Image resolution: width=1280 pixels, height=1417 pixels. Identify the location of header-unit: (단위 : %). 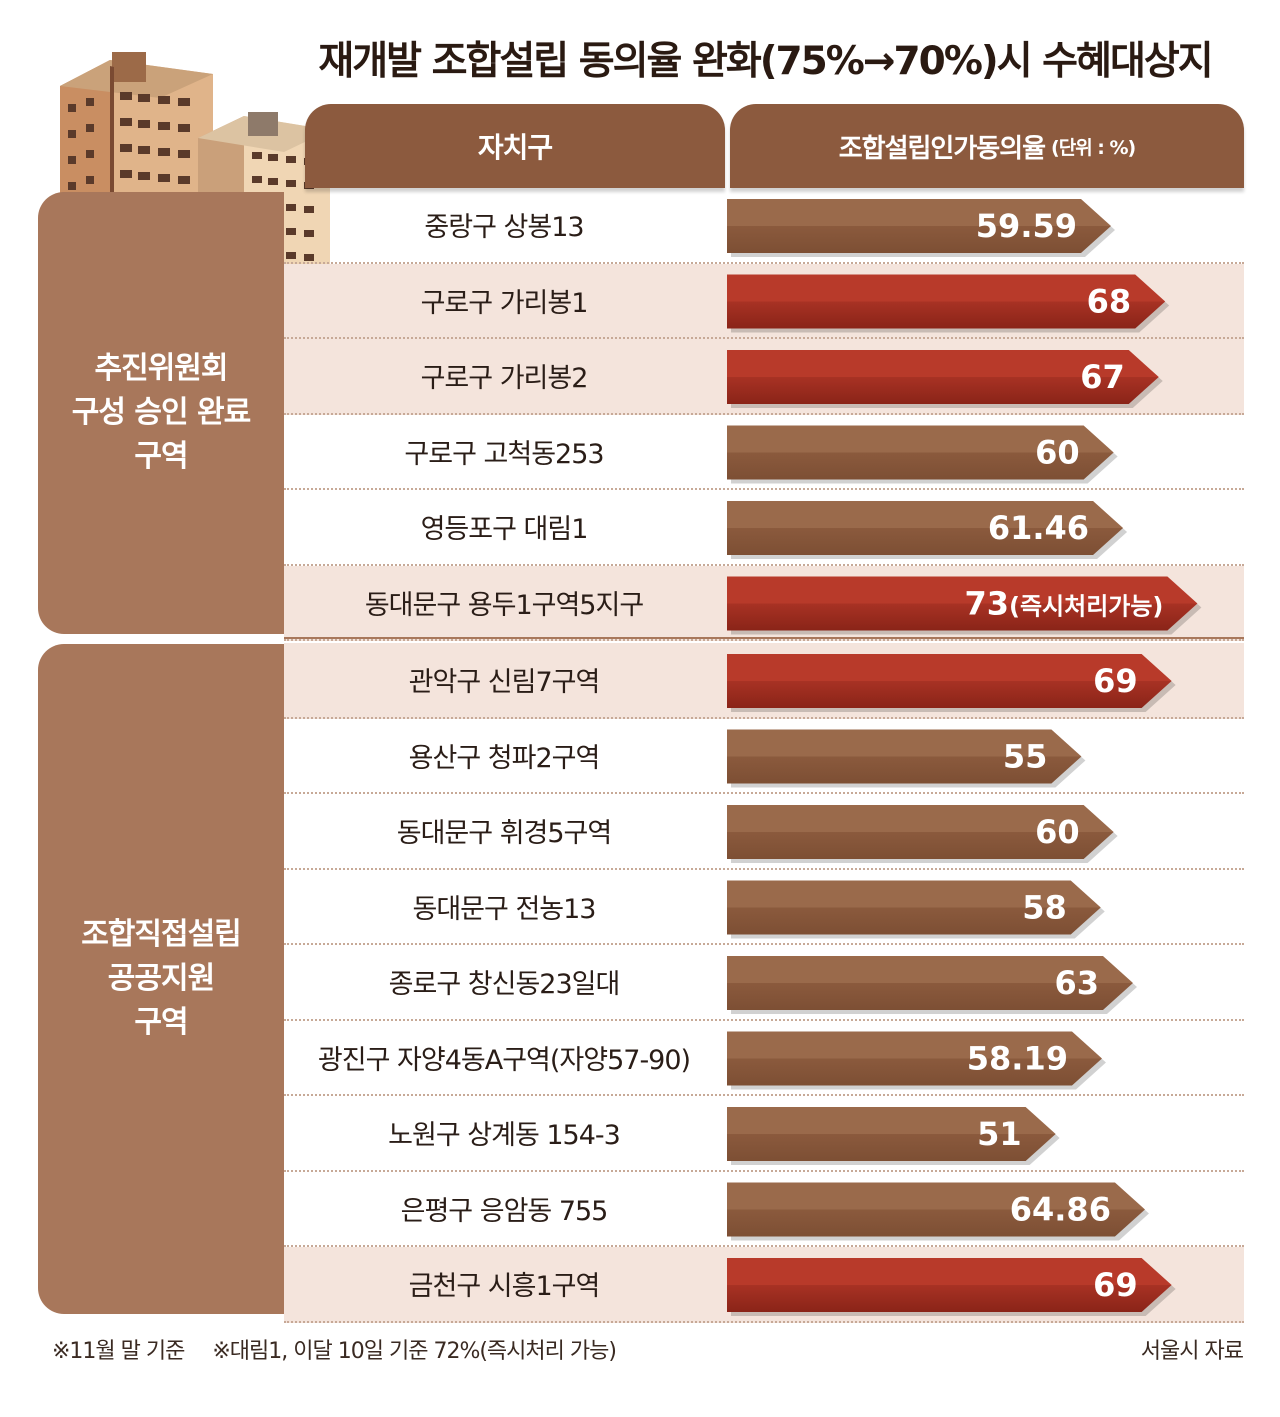
(1093, 147).